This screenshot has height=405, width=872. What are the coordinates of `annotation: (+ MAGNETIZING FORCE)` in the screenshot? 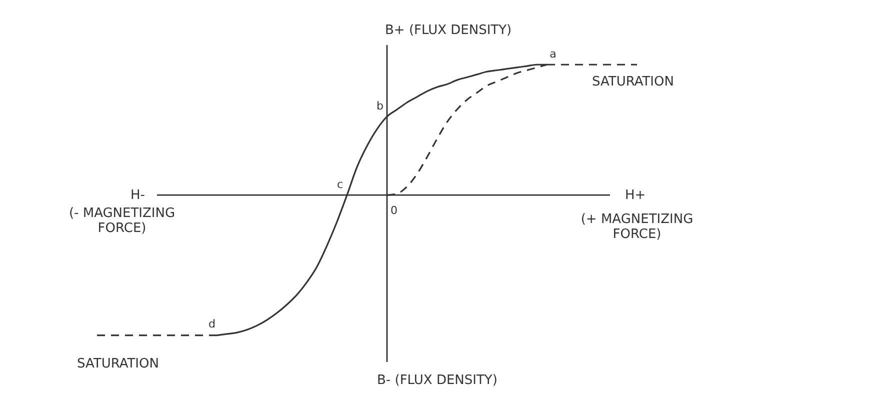 It's located at (637, 227).